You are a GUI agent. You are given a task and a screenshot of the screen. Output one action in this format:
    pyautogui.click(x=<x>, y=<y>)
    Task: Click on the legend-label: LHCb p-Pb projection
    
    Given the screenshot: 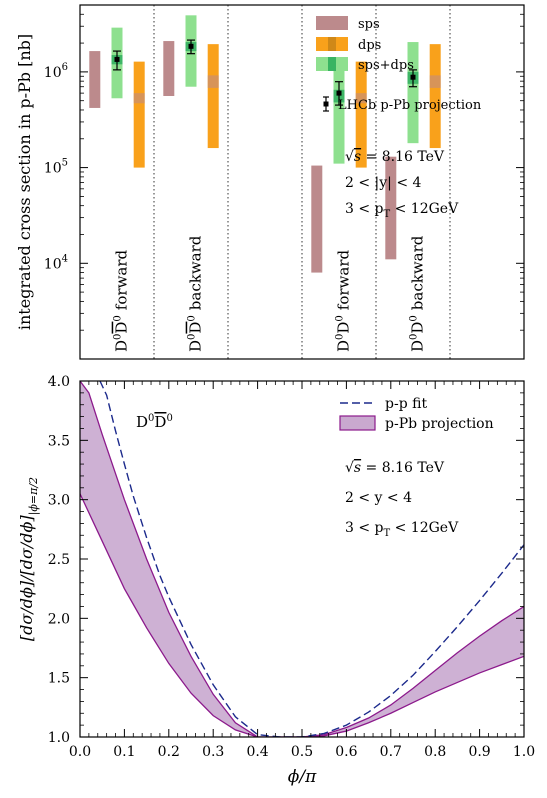 What is the action you would take?
    pyautogui.click(x=410, y=105)
    